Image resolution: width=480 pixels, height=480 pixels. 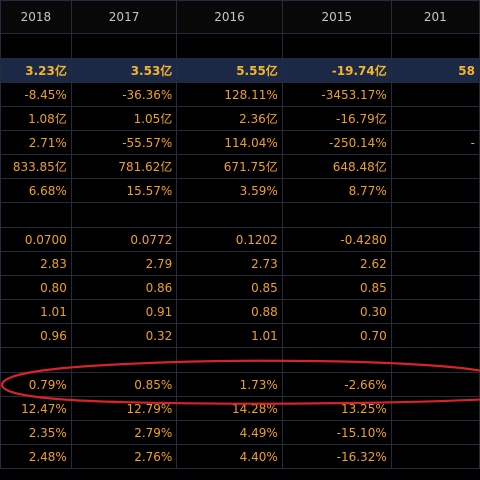 I want to click on table-cell: -15.10%, so click(x=336, y=432).